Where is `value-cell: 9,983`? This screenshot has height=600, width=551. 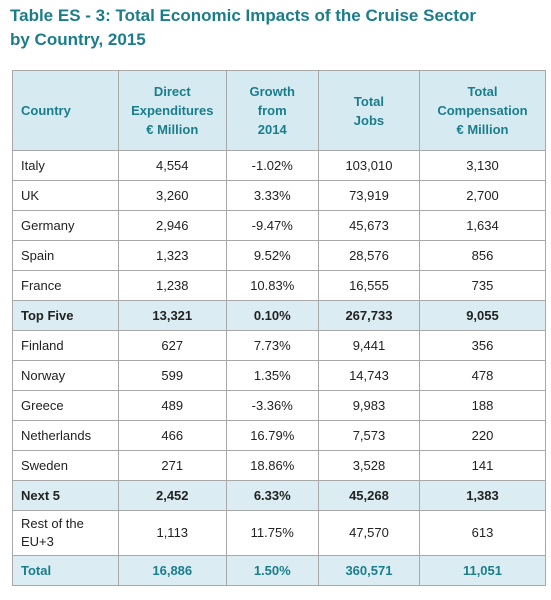
value-cell: 9,983 is located at coordinates (368, 405).